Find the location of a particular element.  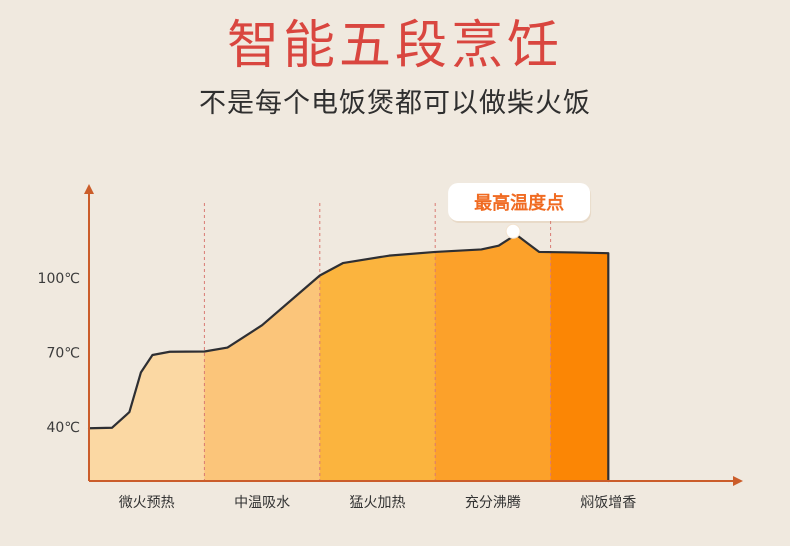

stage-labels: 微火预热 中温吸水 猛火加热 充分沸腾 焖饭增香 is located at coordinates (378, 502).